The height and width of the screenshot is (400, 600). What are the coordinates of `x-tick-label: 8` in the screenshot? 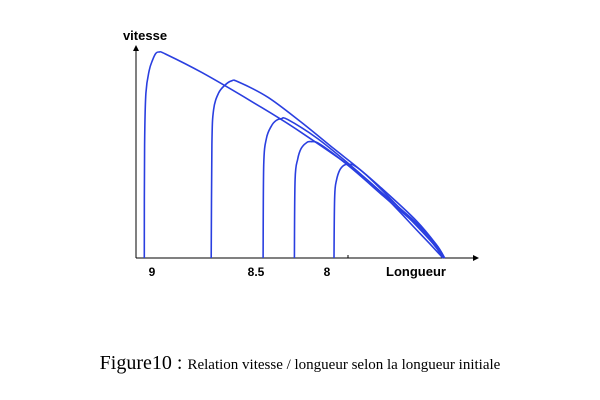 It's located at (327, 272).